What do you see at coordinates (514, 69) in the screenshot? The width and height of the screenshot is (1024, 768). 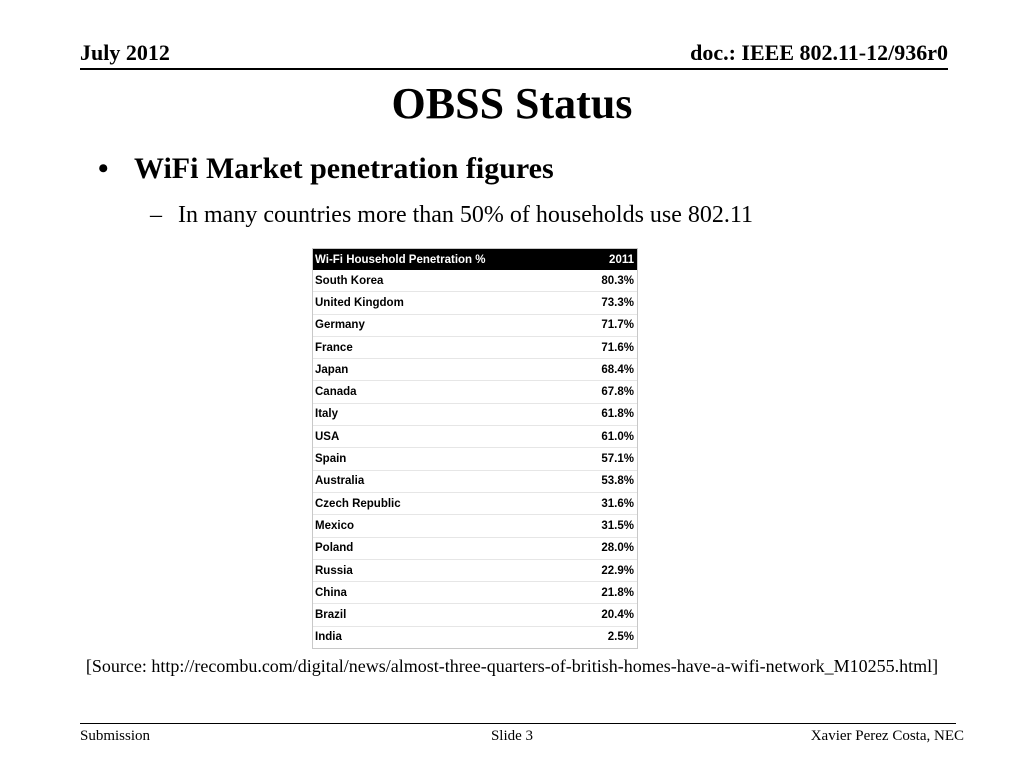 I see `header-rule` at bounding box center [514, 69].